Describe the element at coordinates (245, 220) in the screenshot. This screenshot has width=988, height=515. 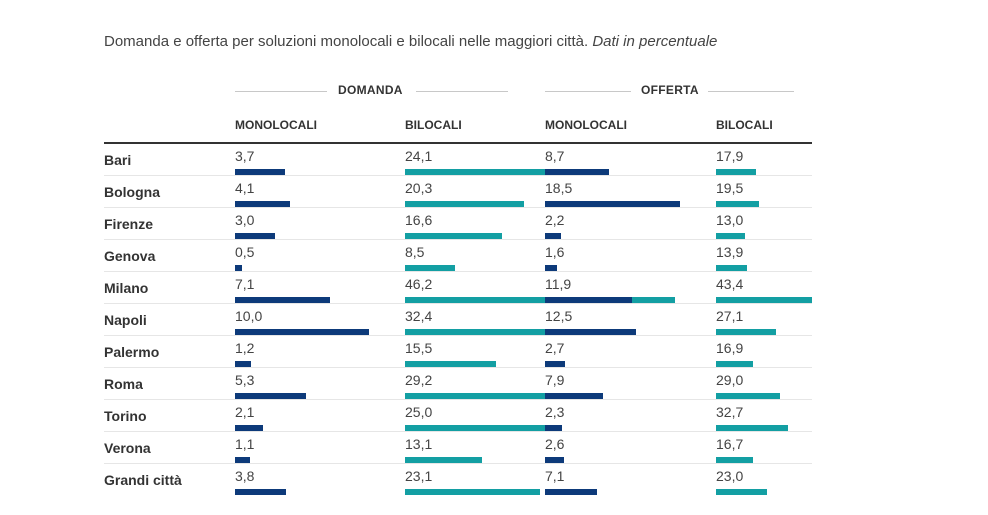
I see `value-domanda-monolocali: 3,0` at that location.